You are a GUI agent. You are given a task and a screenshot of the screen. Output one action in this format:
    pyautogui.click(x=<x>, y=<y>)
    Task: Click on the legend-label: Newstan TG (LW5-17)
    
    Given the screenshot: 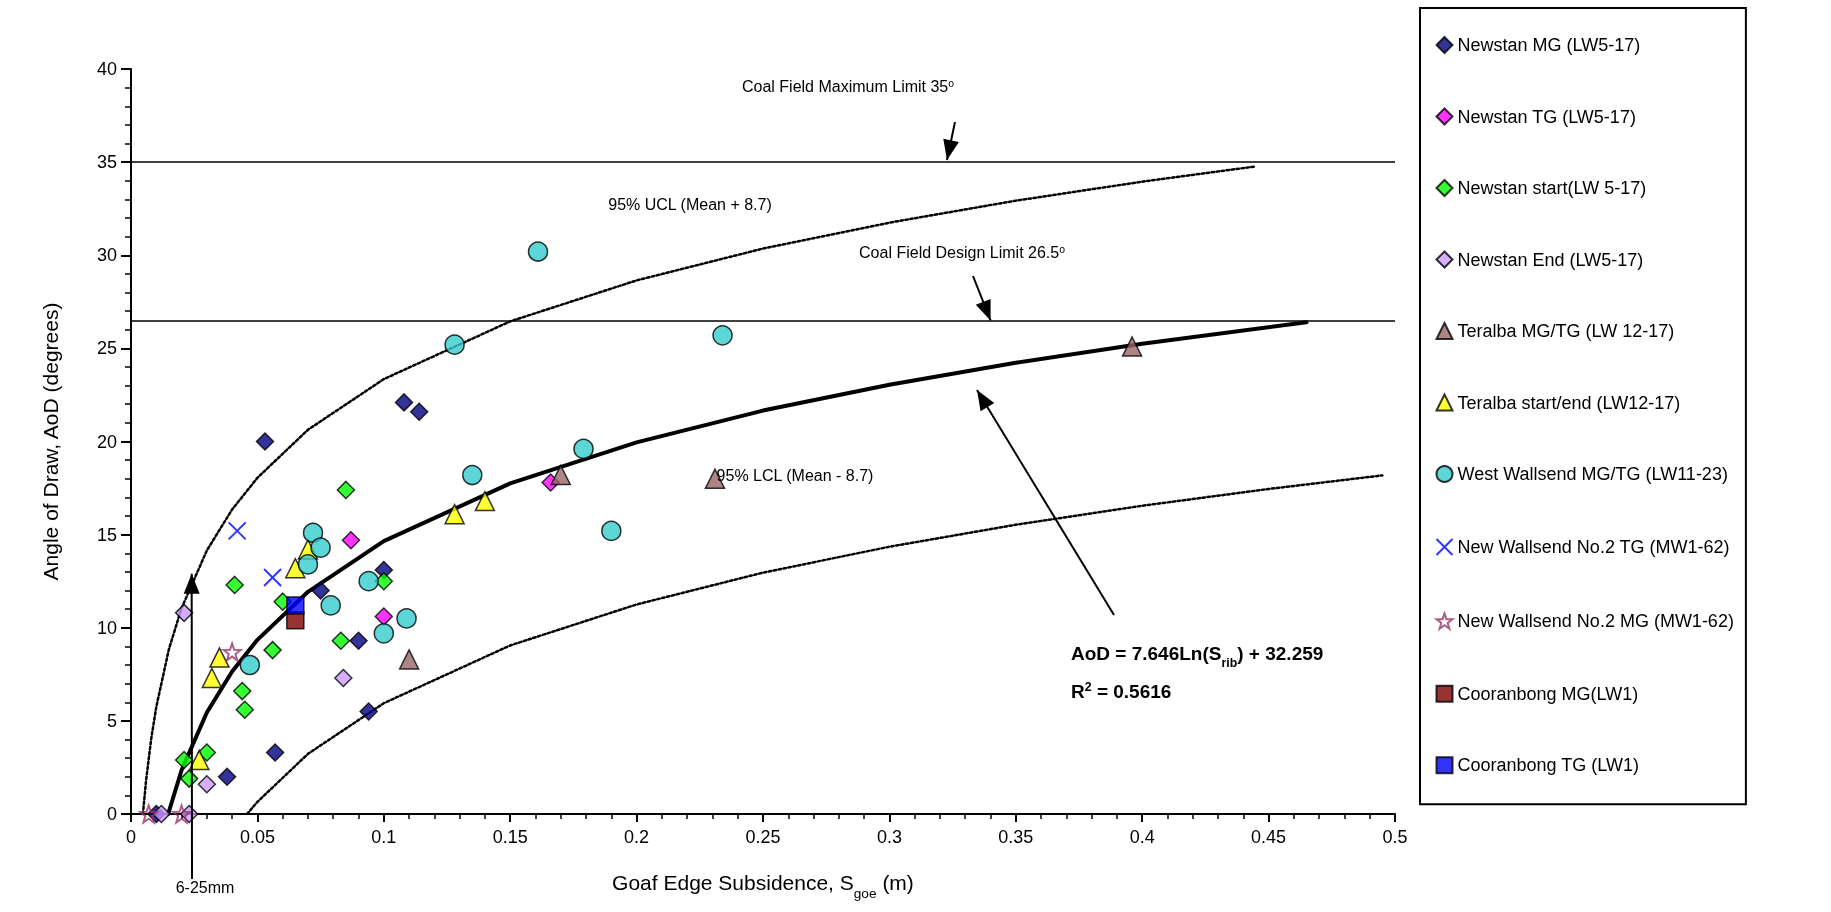 What is the action you would take?
    pyautogui.click(x=1546, y=116)
    